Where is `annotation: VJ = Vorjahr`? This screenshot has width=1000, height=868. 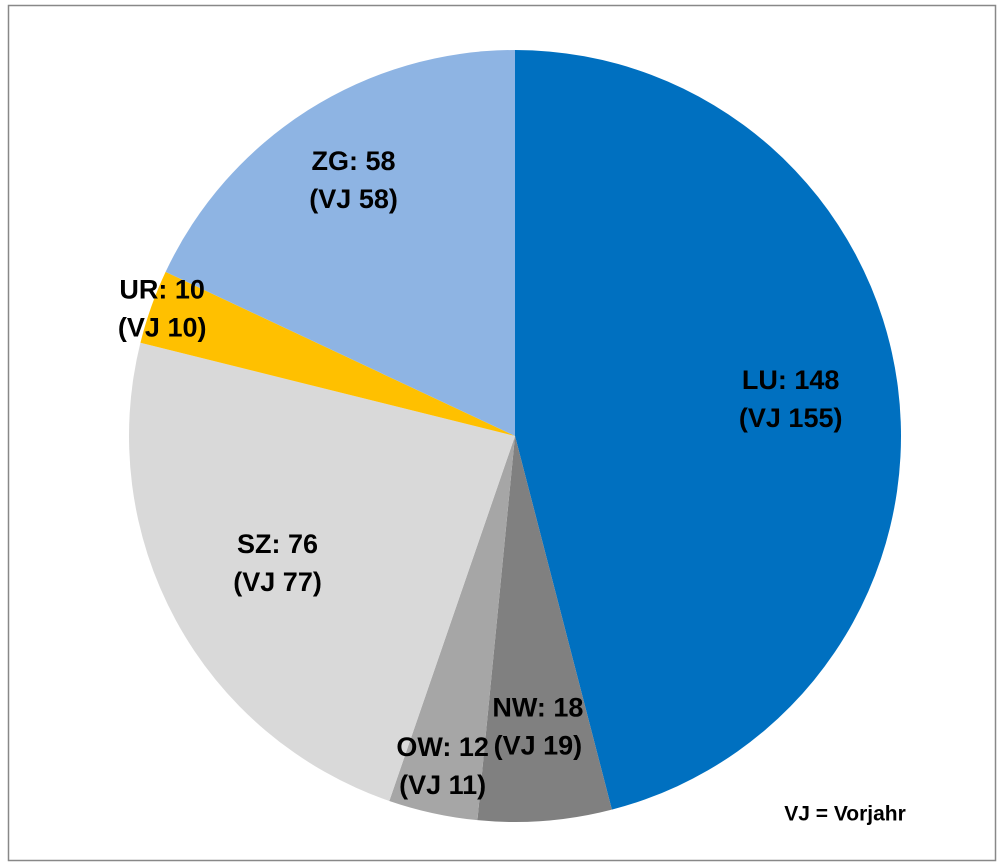 annotation: VJ = Vorjahr is located at coordinates (845, 814).